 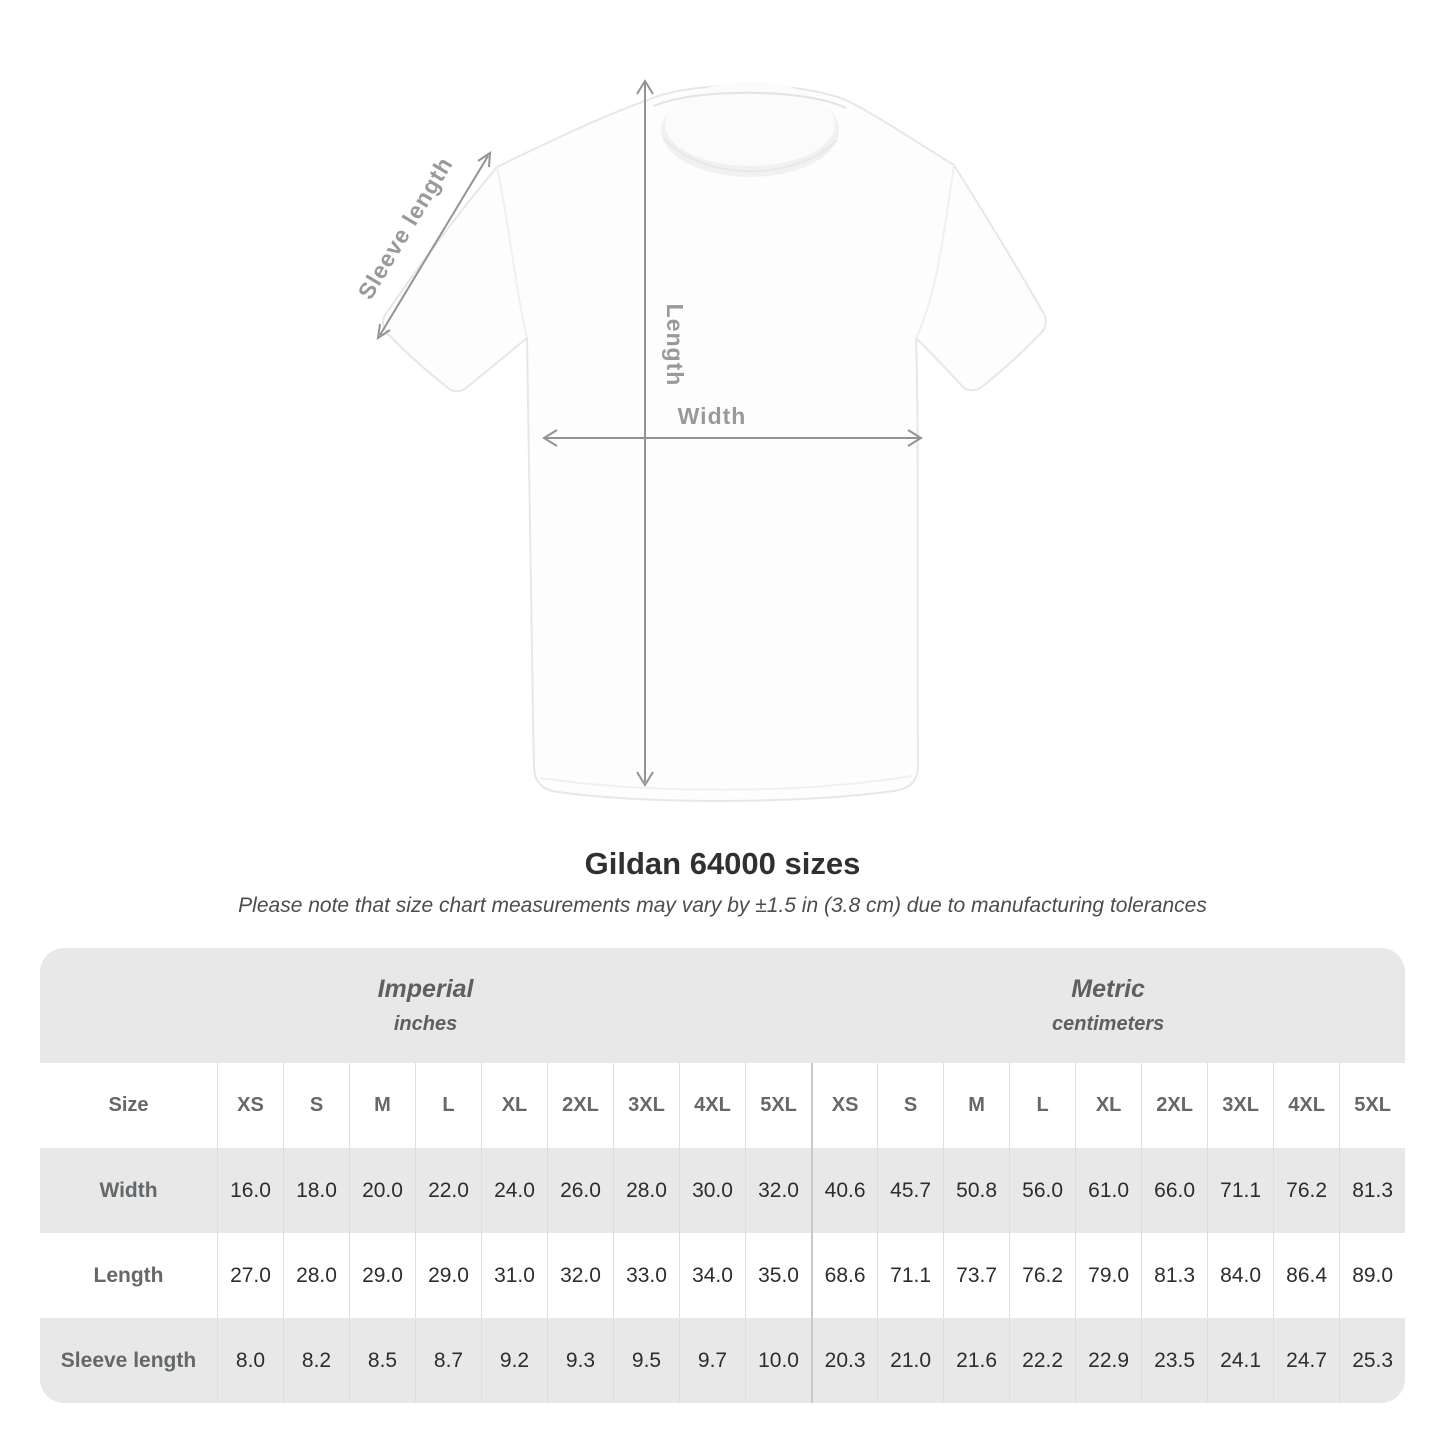 I want to click on sleeve-imperial-4xl: 9.7, so click(x=712, y=1360).